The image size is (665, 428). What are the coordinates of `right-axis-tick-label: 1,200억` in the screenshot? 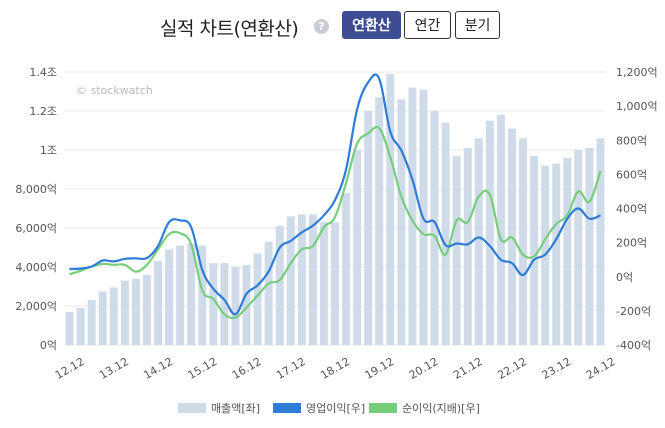 It's located at (637, 72).